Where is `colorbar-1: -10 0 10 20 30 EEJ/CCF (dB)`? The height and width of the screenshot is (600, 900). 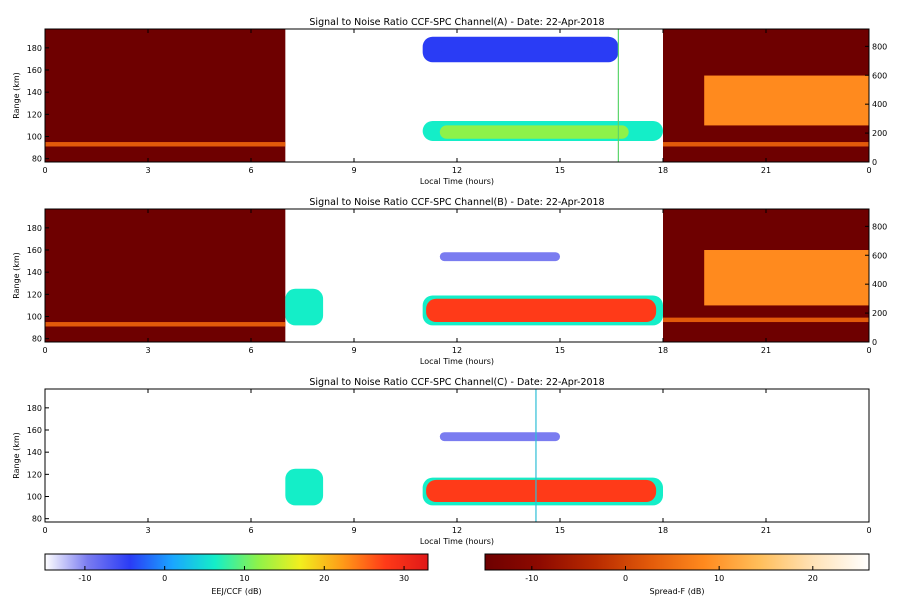
colorbar-1: -10 0 10 20 30 EEJ/CCF (dB) is located at coordinates (236, 574).